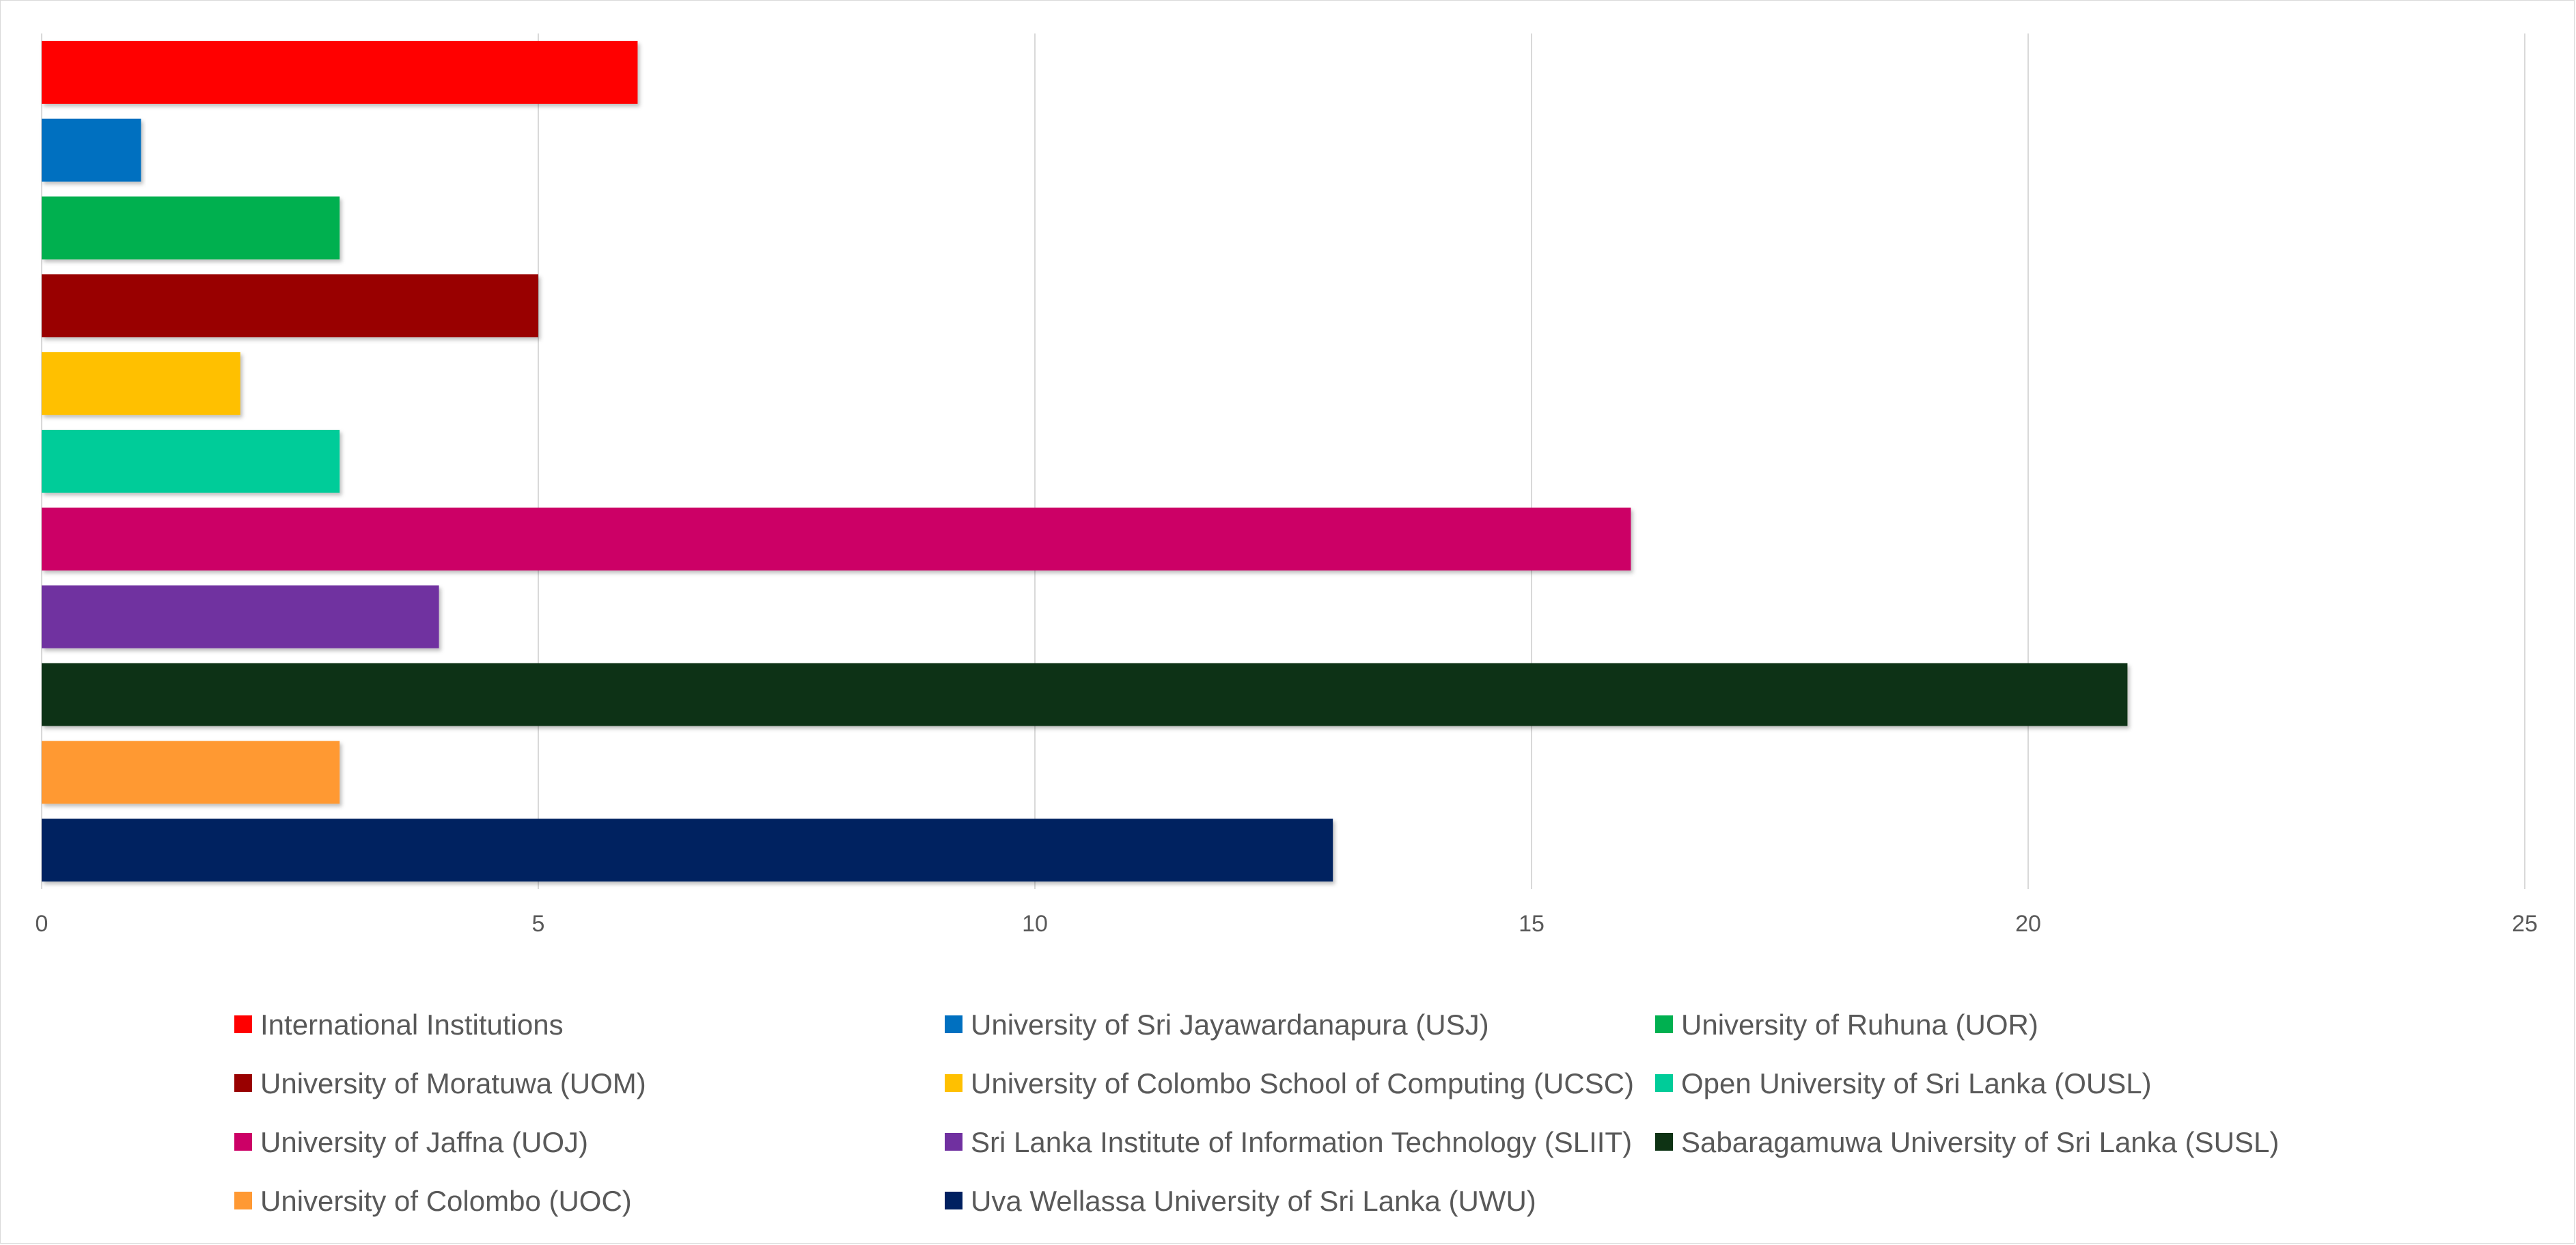 Image resolution: width=2576 pixels, height=1245 pixels. I want to click on legend-item: University of Sri Jayawardanapura (USJ), so click(1217, 1025).